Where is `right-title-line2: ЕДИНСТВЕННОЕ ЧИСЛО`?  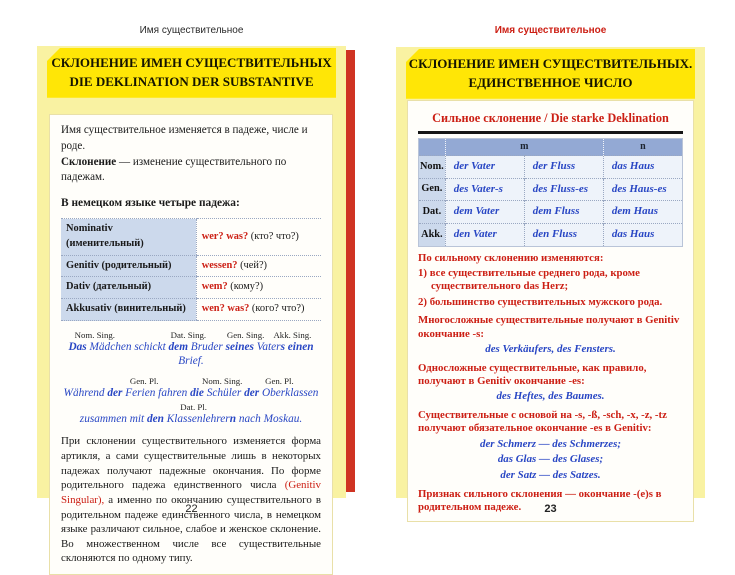
right-title-line2: ЕДИНСТВЕННОЕ ЧИСЛО is located at coordinates (550, 82).